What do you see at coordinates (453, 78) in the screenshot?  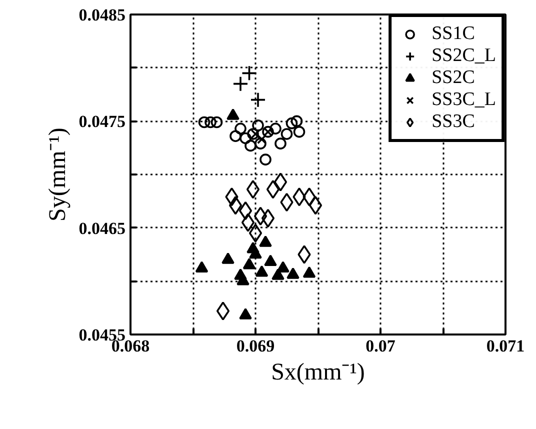 I see `legend-label: SS2C` at bounding box center [453, 78].